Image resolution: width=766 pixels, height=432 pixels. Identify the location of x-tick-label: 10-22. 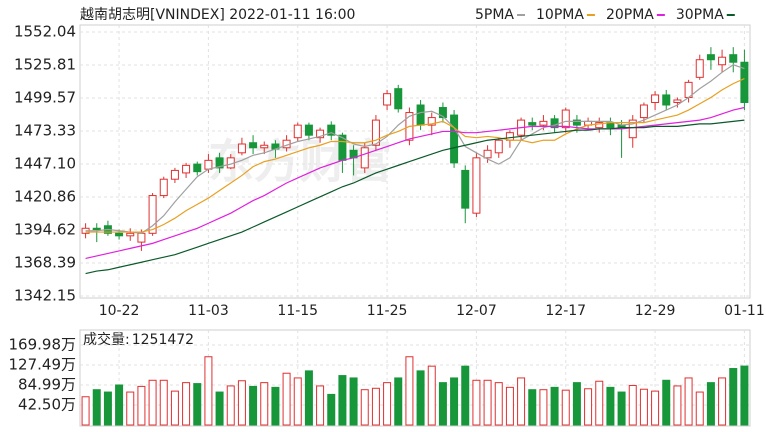
(119, 311).